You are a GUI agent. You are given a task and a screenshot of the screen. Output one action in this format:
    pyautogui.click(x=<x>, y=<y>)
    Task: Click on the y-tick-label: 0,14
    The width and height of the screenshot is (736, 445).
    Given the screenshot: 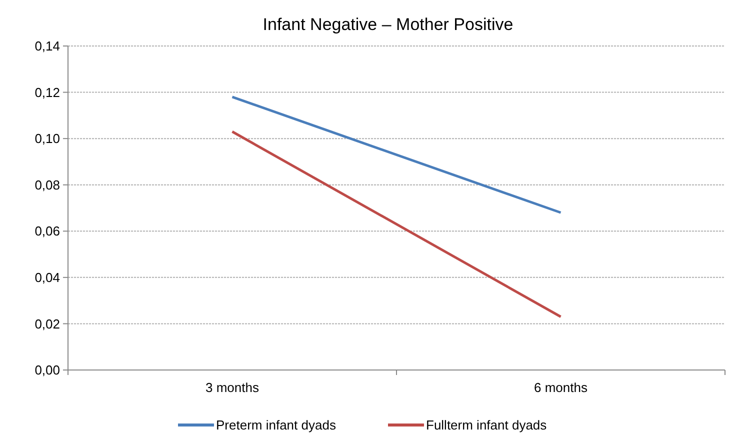 What is the action you would take?
    pyautogui.click(x=47, y=46)
    